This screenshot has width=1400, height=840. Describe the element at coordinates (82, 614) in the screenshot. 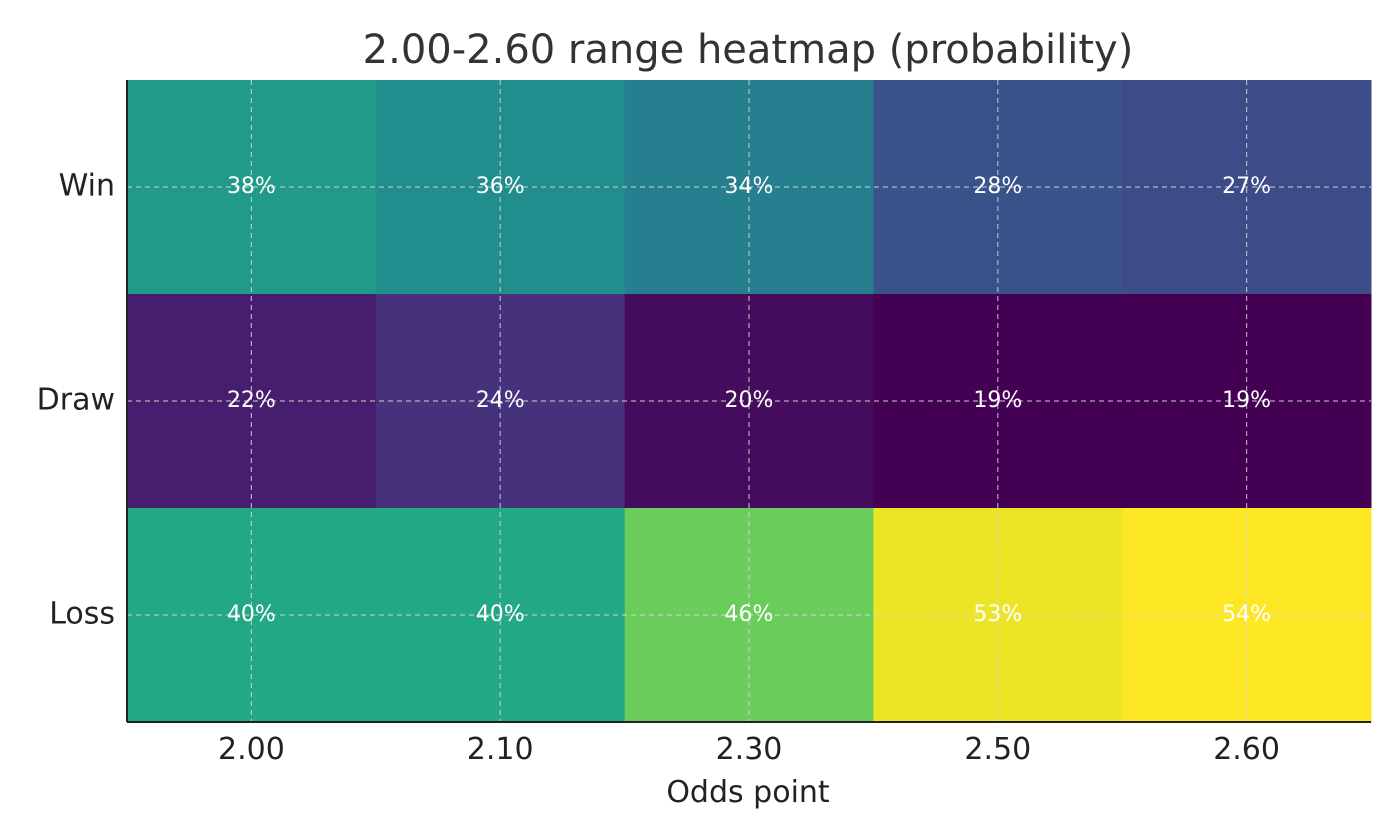

I see `y-tick-label: Loss` at that location.